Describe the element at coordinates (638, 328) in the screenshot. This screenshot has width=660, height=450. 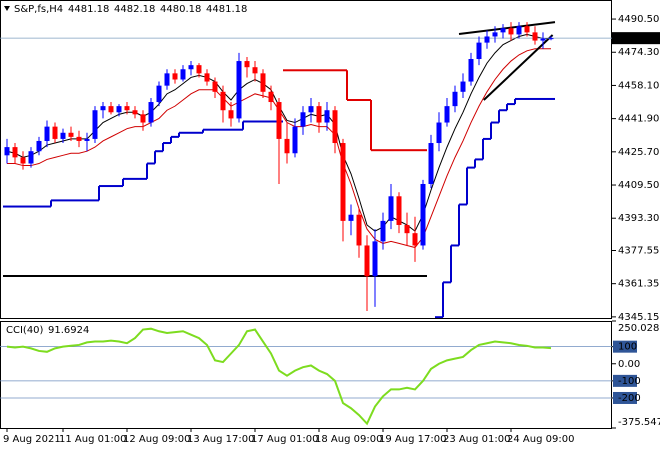
I see `y-tick-label: 250.028` at that location.